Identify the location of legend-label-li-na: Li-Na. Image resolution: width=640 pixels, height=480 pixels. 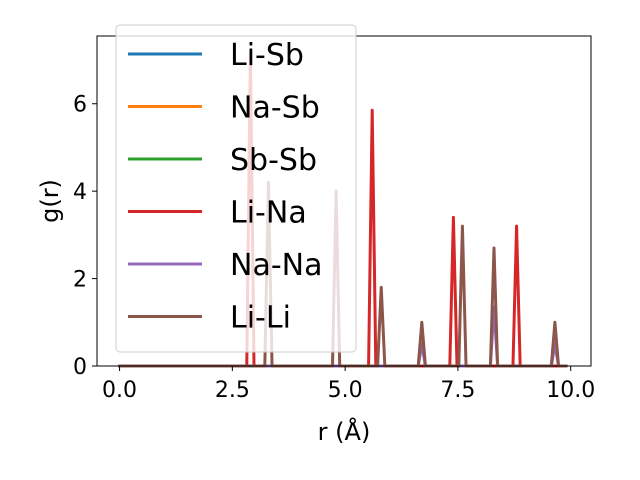
(268, 213).